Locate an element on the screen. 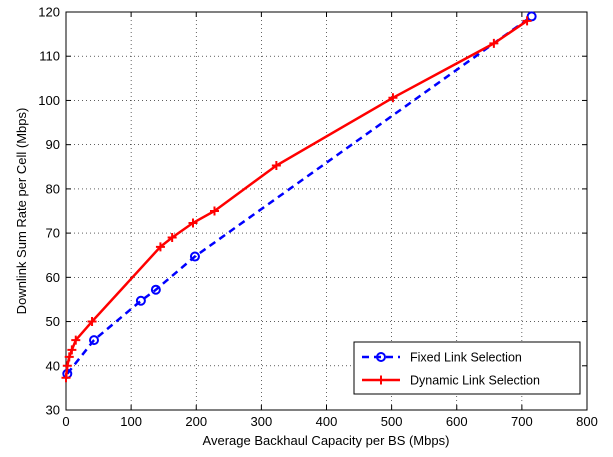 The height and width of the screenshot is (457, 613). legend-entry: Dynamic Link Selection is located at coordinates (451, 381).